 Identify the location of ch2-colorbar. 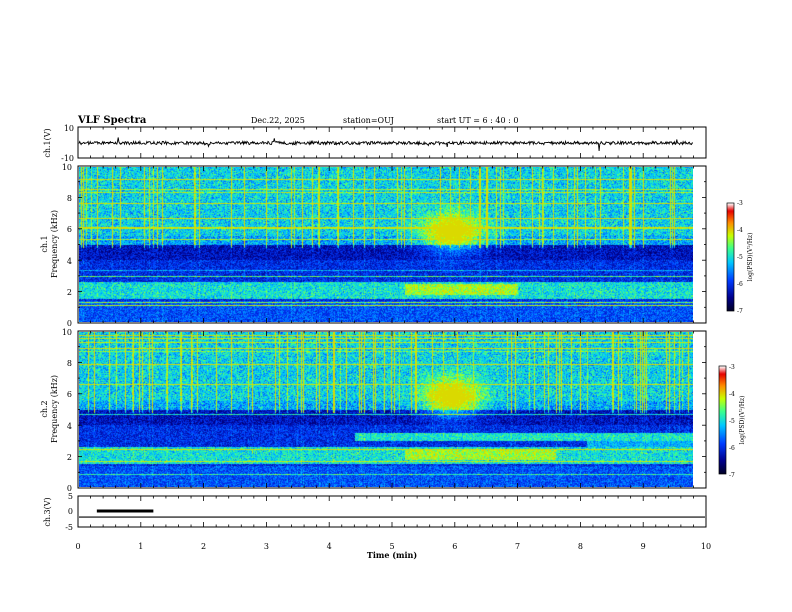
(722, 420).